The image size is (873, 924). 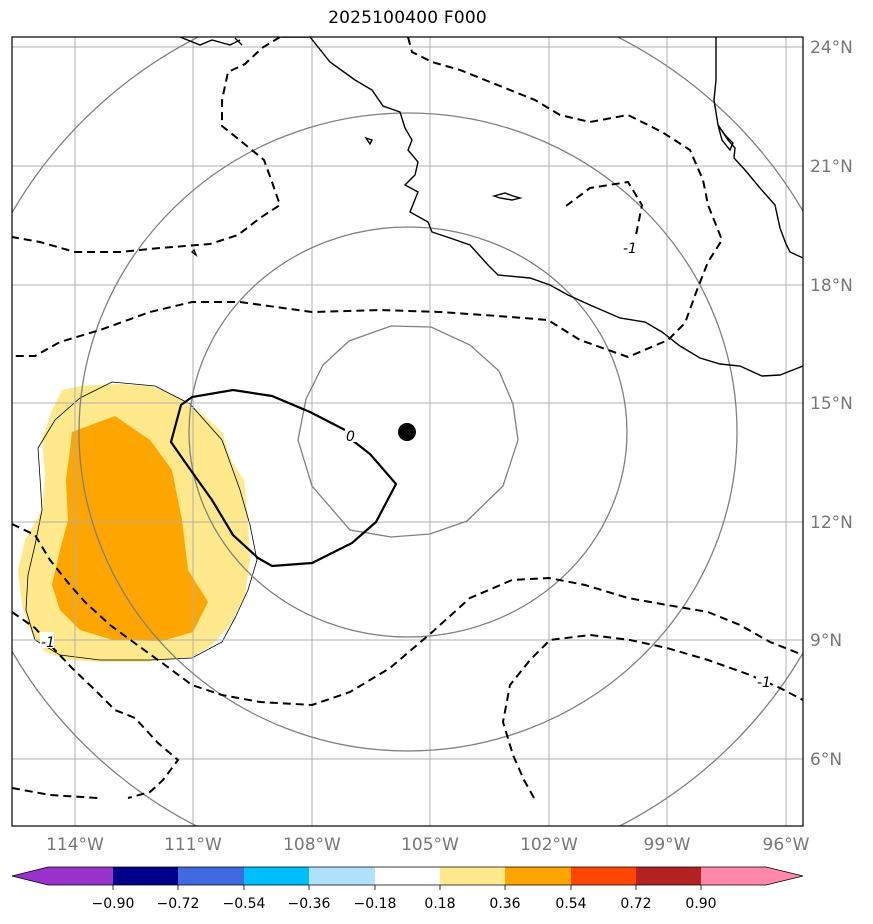 What do you see at coordinates (75, 845) in the screenshot?
I see `lon-tick-label: 114°W` at bounding box center [75, 845].